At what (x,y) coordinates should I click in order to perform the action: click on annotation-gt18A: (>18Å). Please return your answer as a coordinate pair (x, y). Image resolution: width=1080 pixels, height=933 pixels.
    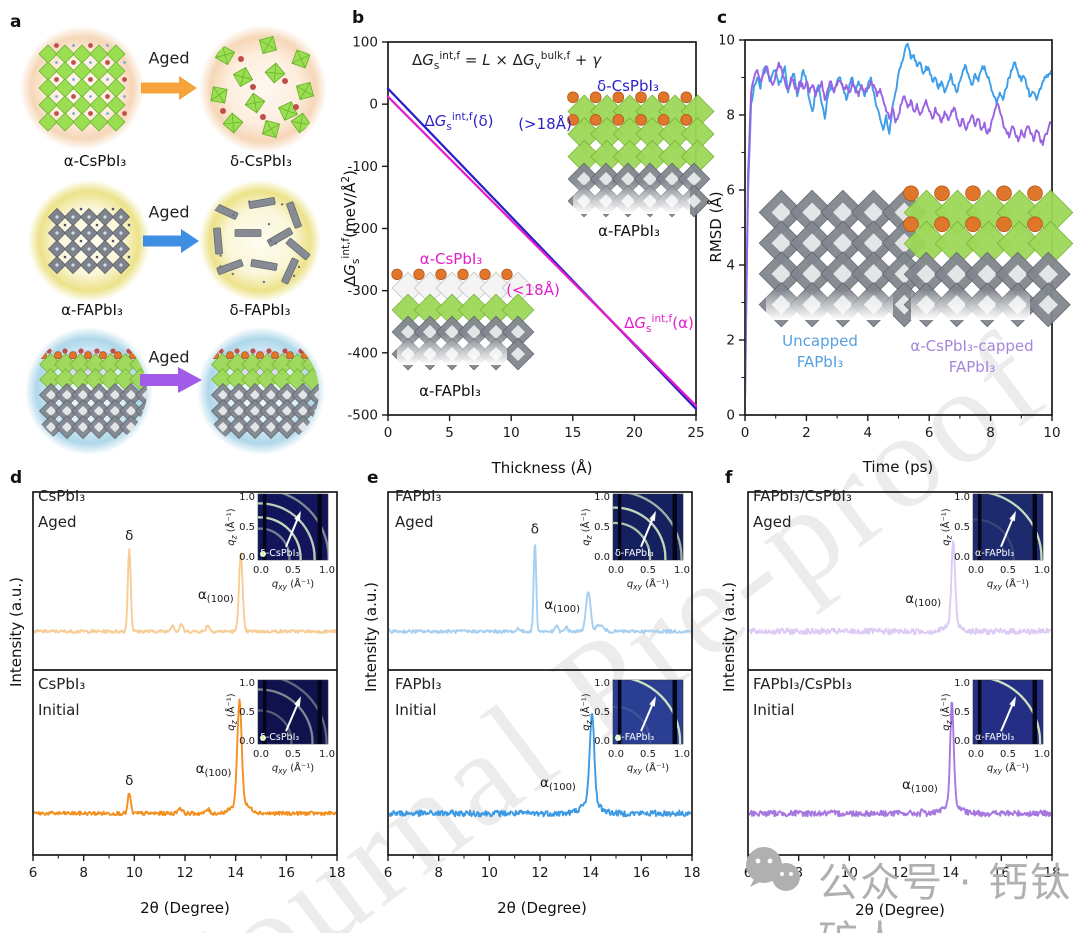
    Looking at the image, I should click on (545, 124).